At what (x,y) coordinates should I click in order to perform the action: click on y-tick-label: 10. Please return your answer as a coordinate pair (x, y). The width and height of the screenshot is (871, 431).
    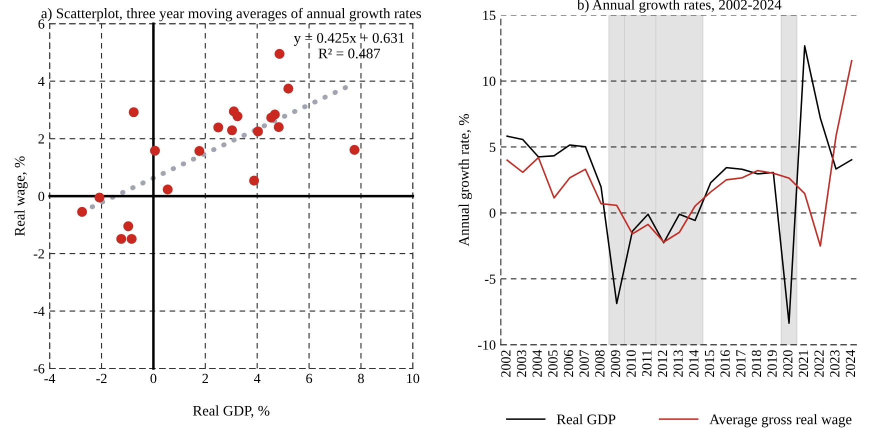
    Looking at the image, I should click on (489, 81).